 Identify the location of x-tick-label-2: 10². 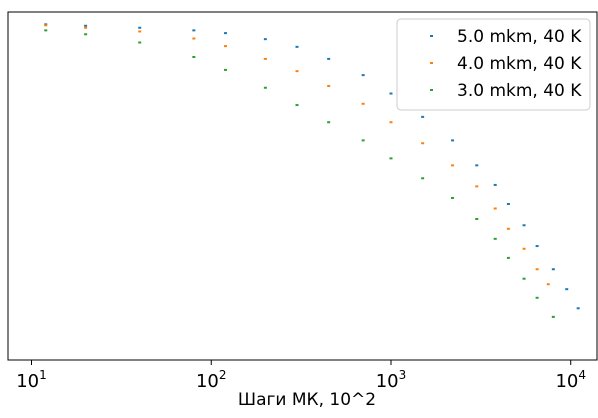
(211, 380).